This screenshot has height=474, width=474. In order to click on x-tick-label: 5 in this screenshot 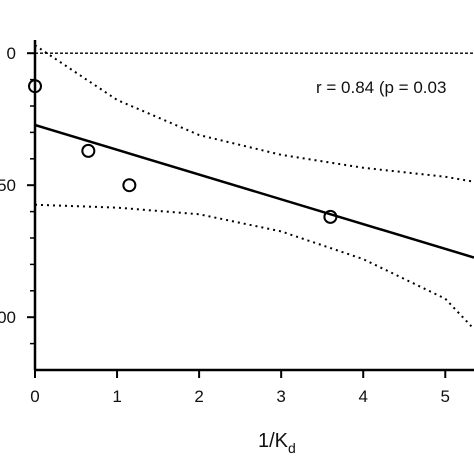, I will do `click(445, 396)`.